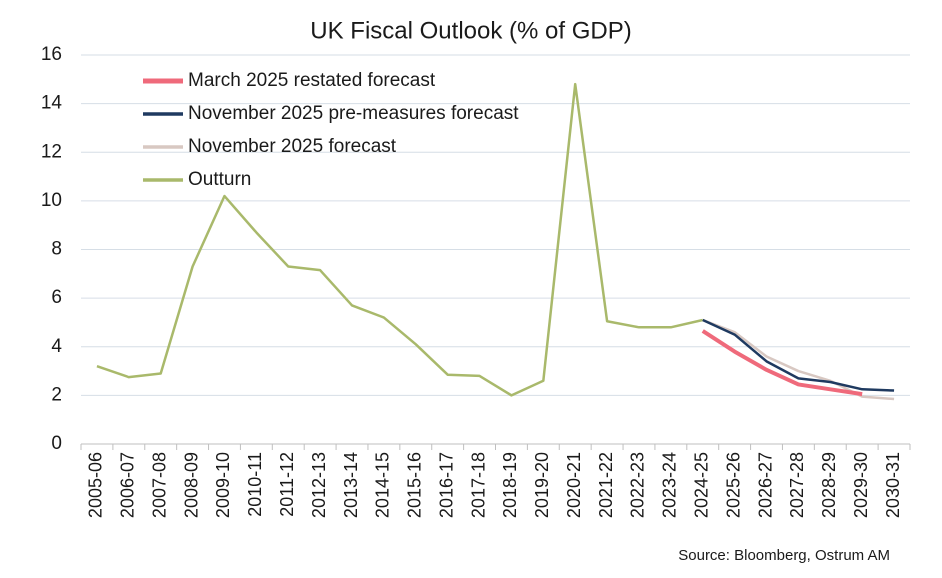  I want to click on x-tick-label: 2015-16, so click(415, 485).